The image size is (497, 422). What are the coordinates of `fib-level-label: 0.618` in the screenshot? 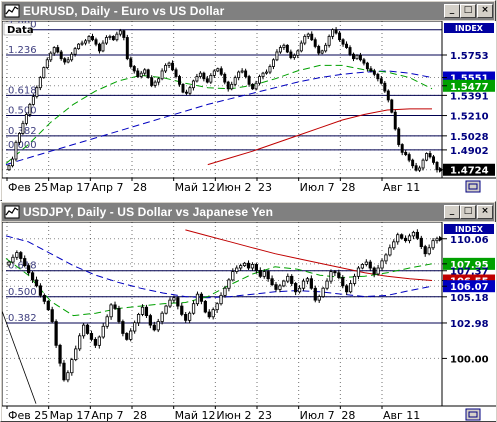 It's located at (22, 266).